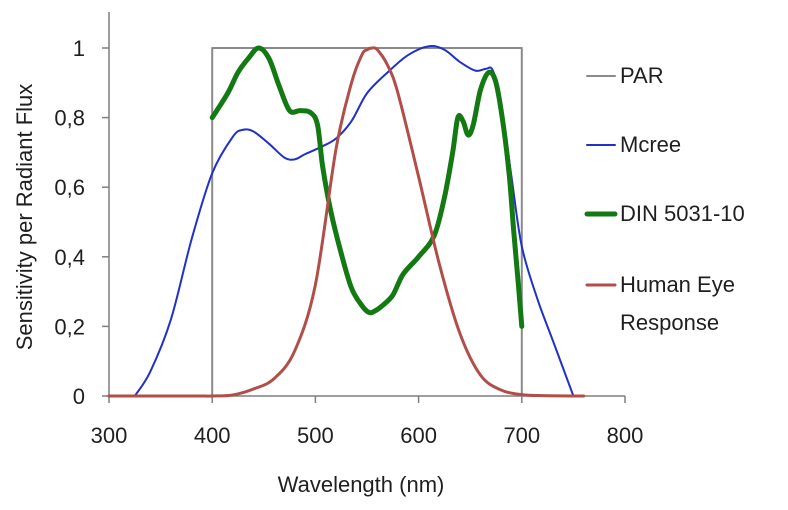 The image size is (788, 510). Describe the element at coordinates (418, 435) in the screenshot. I see `x-tick-label: 600` at that location.